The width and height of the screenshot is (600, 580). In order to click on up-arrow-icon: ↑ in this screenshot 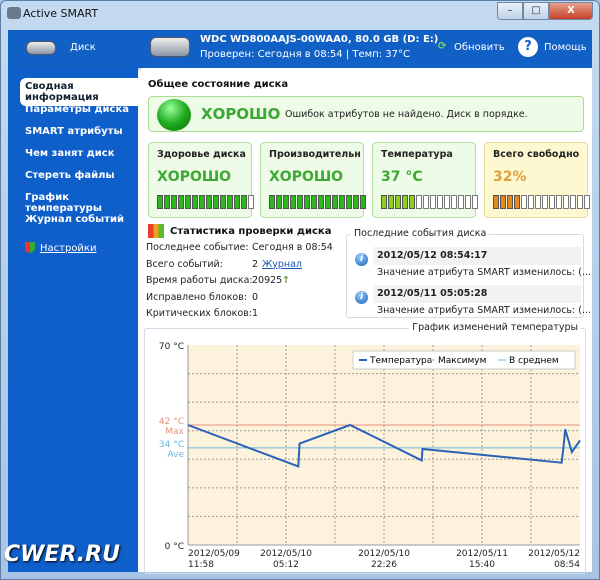, I will do `click(286, 280)`.